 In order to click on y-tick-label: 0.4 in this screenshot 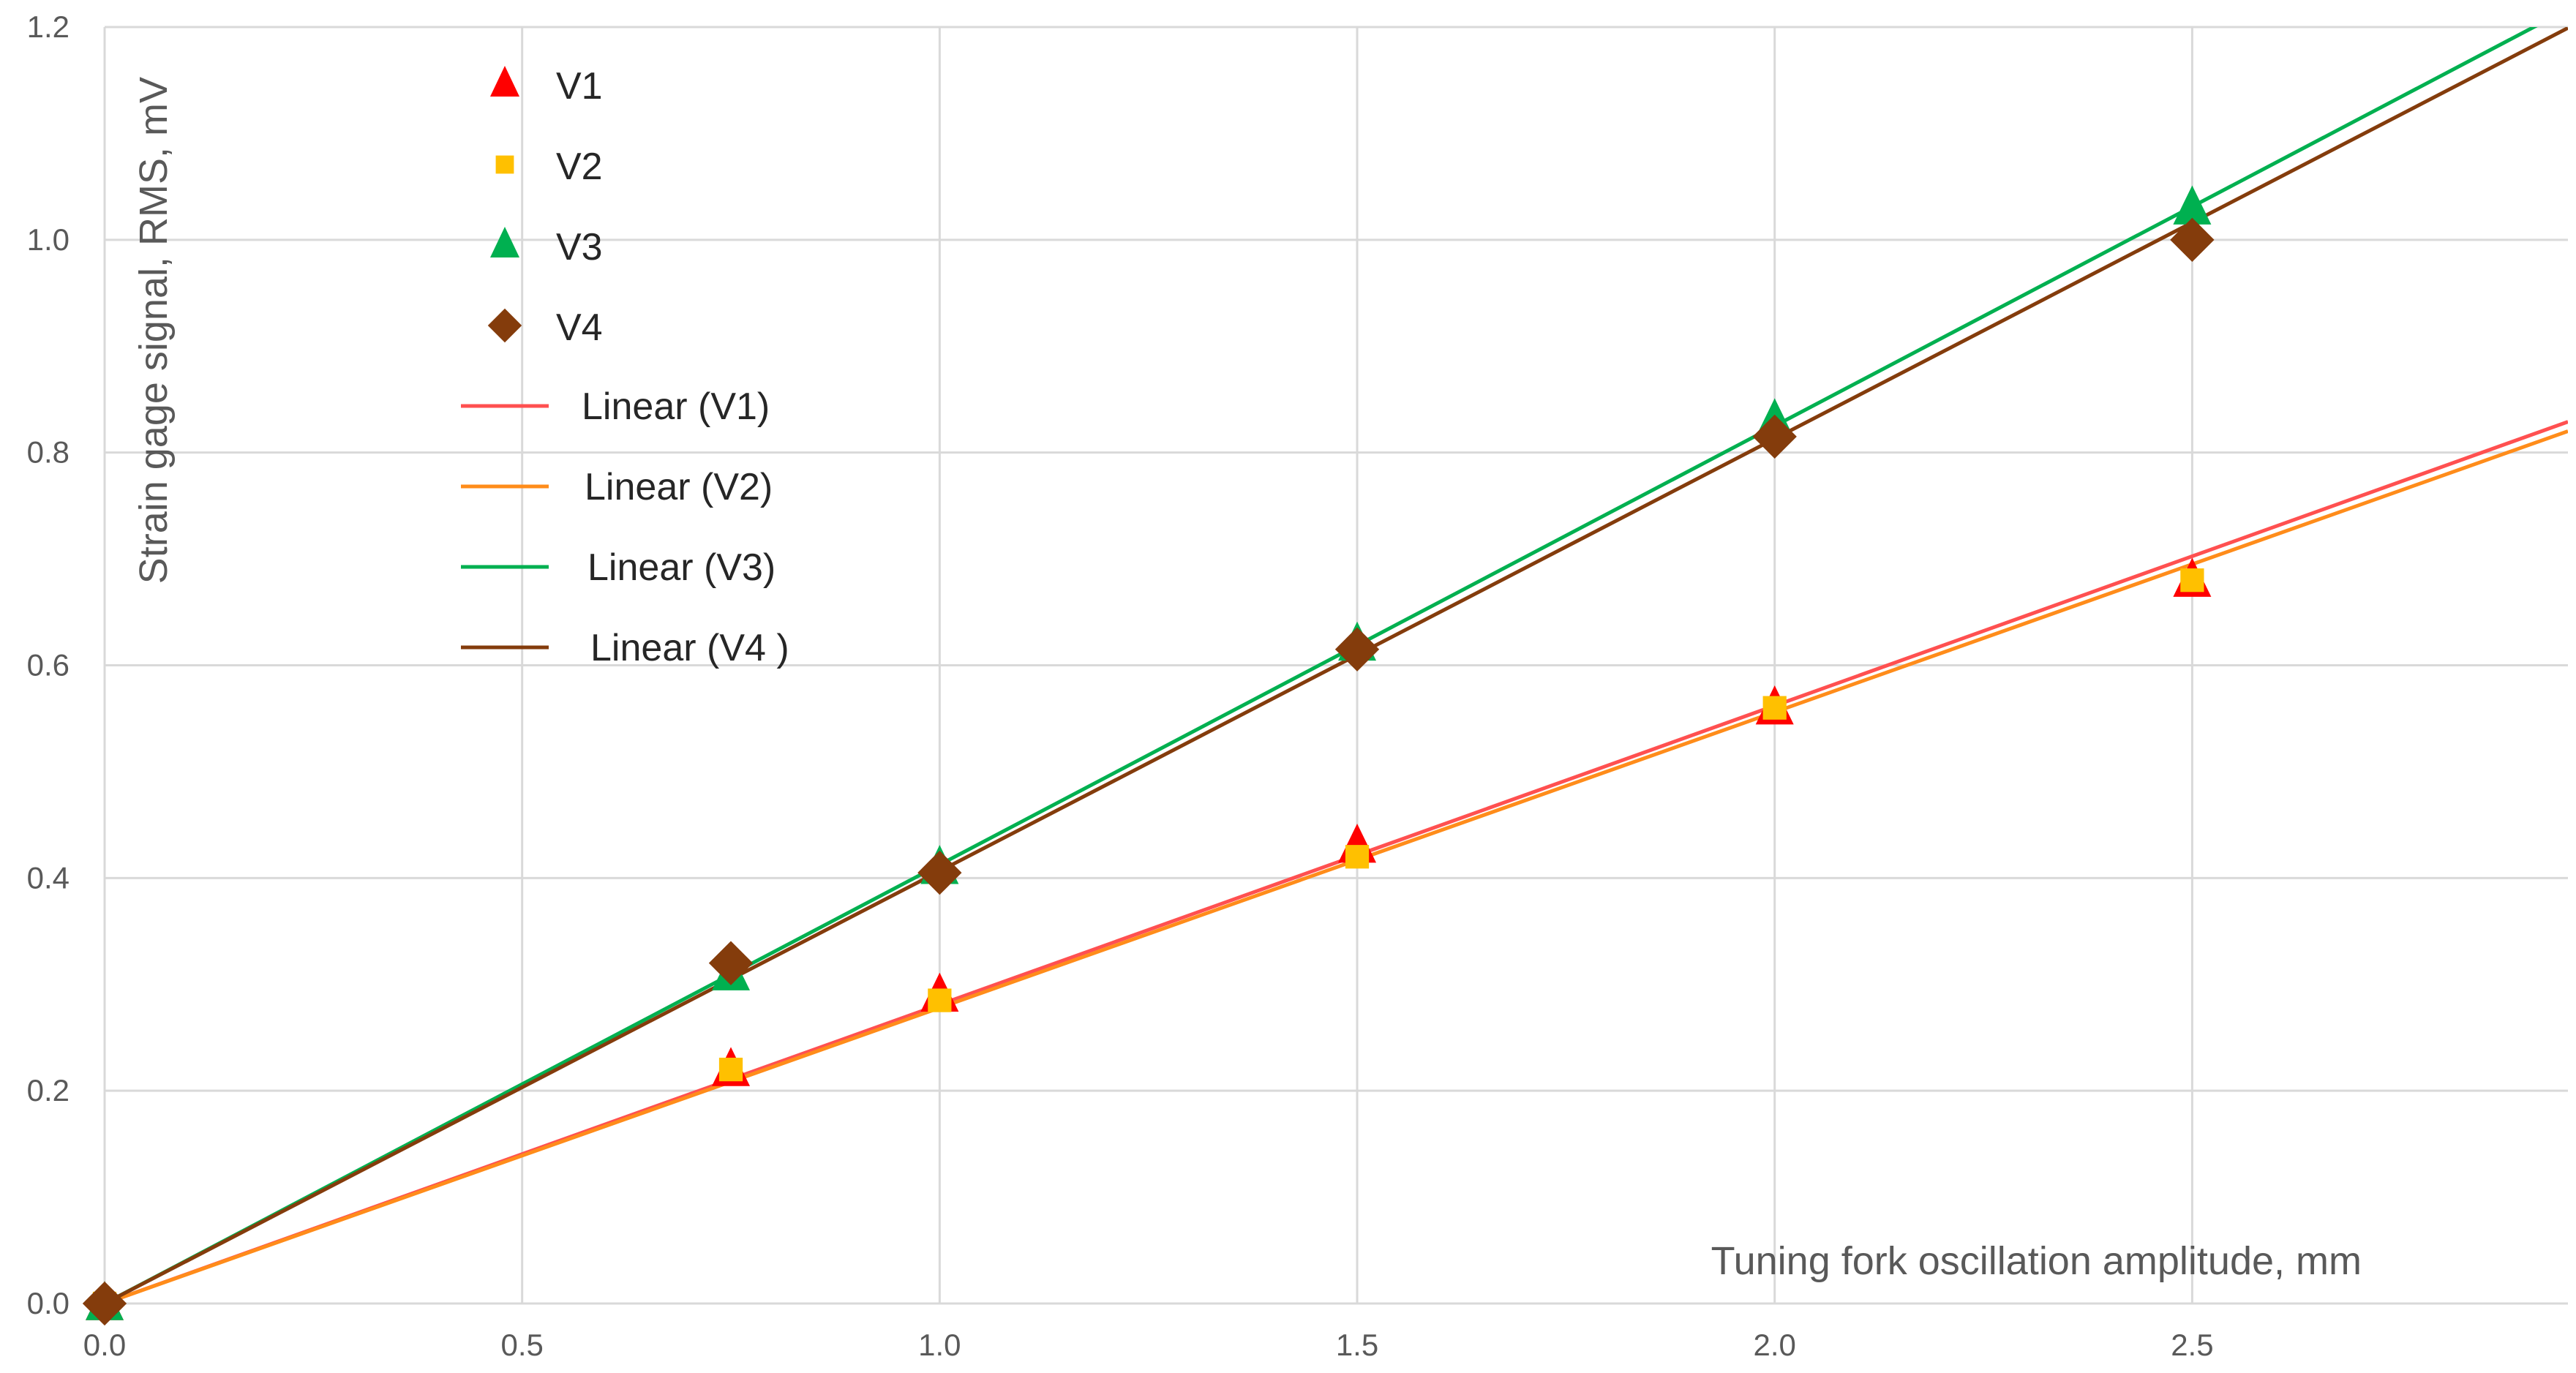, I will do `click(48, 877)`.